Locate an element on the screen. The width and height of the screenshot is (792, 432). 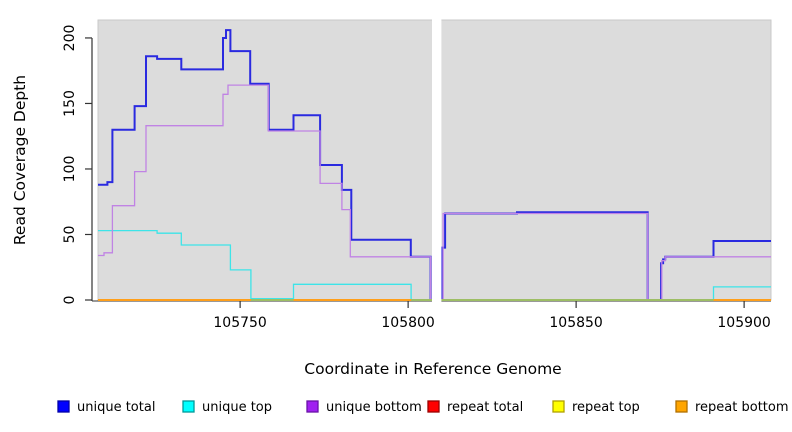
legend-label-repeat-top: repeat top is located at coordinates (606, 407).